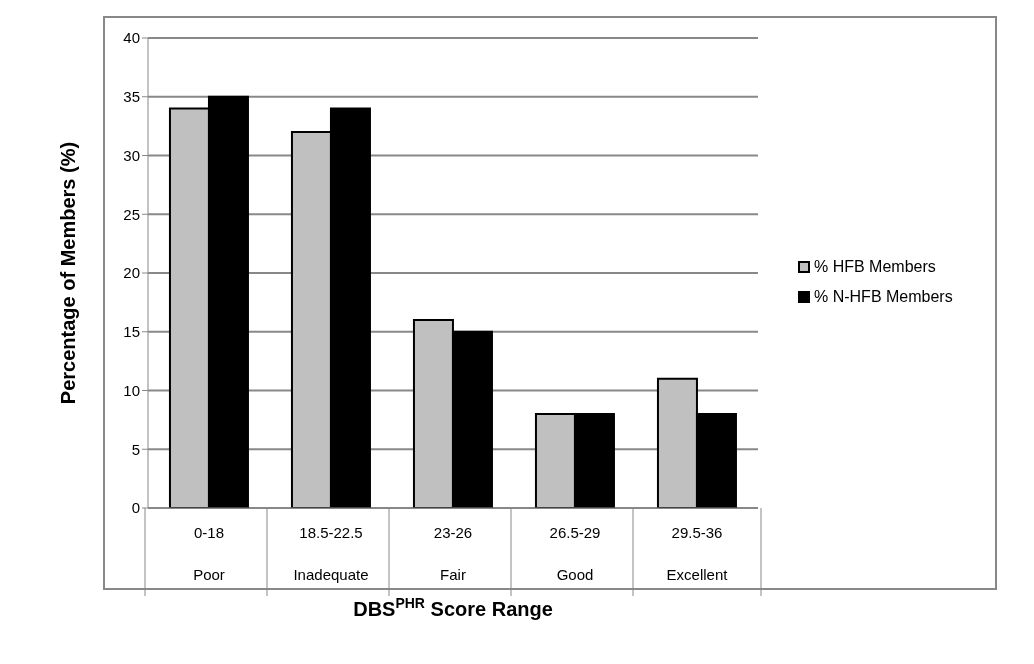 The image size is (1034, 664). I want to click on category-label: 18.5-22.5 Inadequate, so click(331, 553).